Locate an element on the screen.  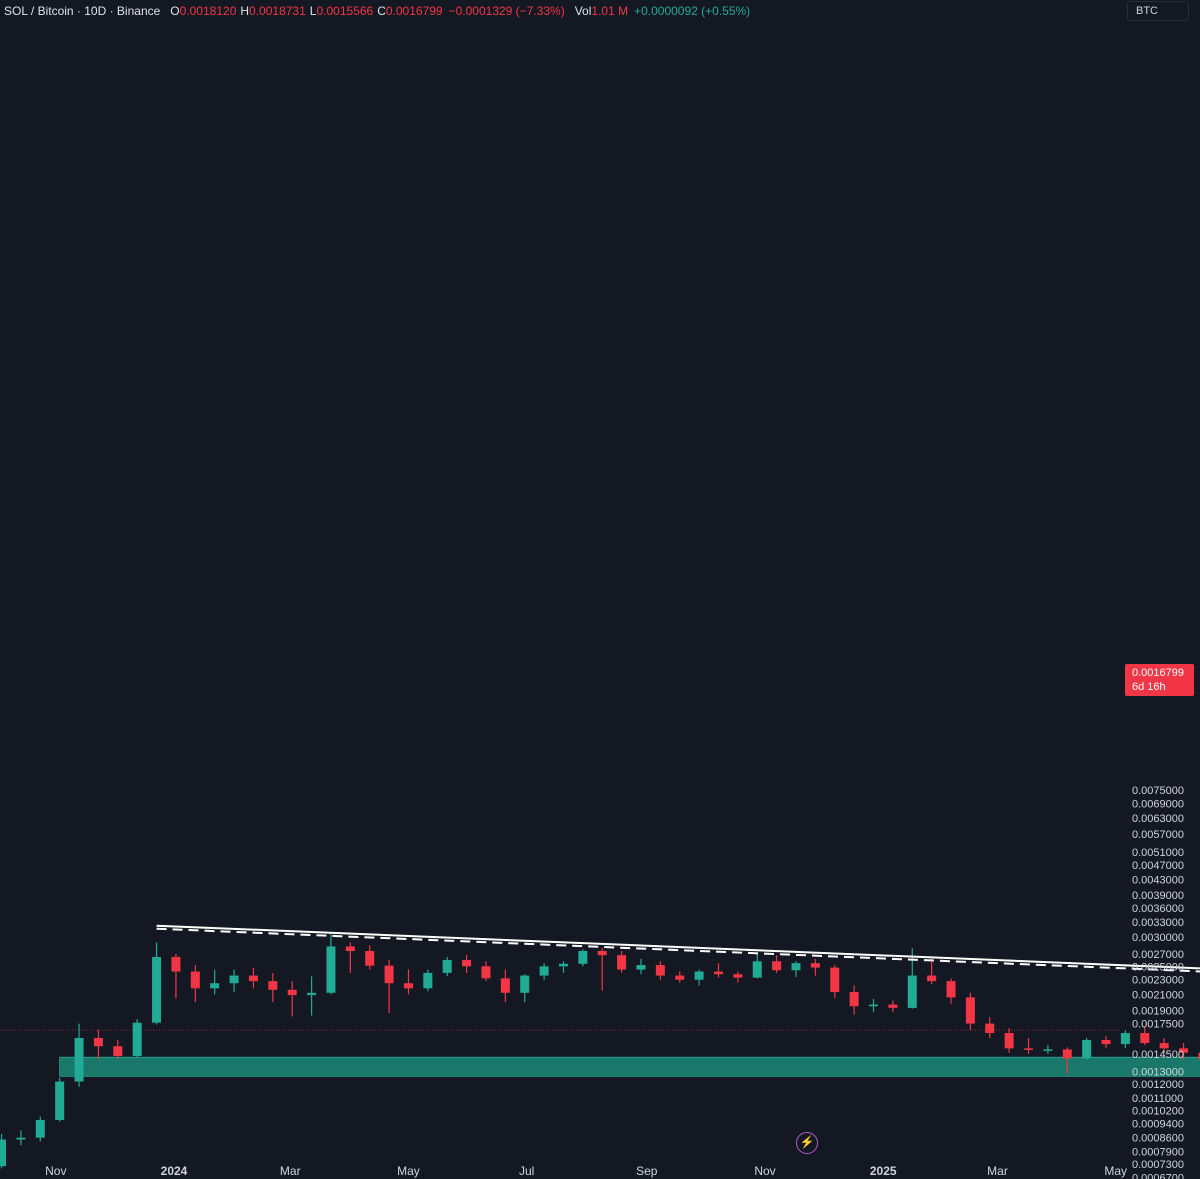
bar-countdown: 6d 16h is located at coordinates (1149, 687).